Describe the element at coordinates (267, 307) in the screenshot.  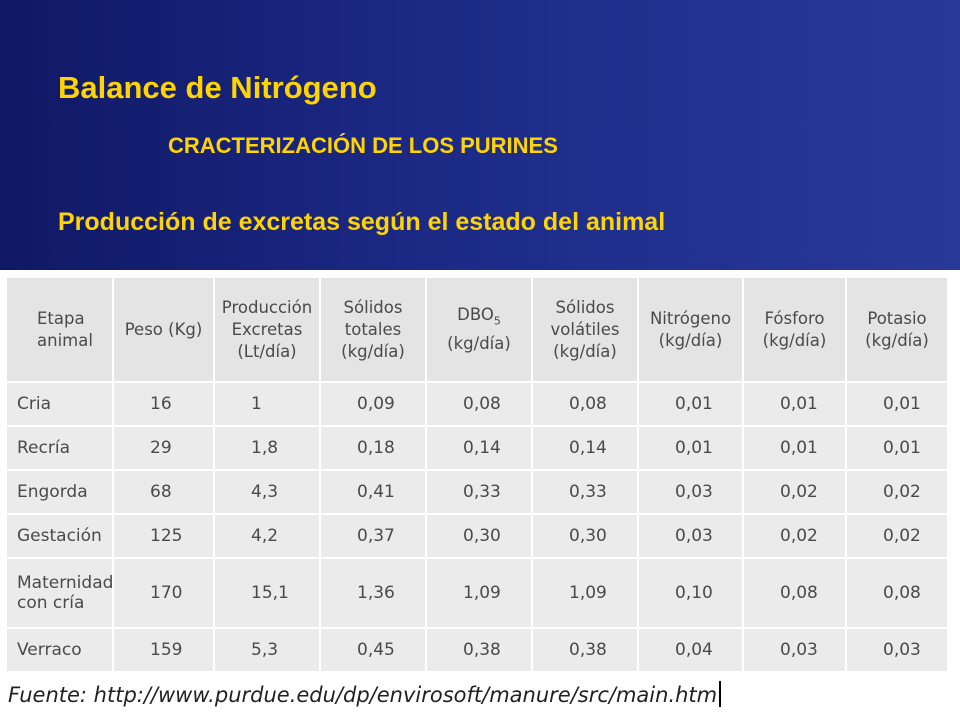
I see `header-produccion-line1: Producción` at that location.